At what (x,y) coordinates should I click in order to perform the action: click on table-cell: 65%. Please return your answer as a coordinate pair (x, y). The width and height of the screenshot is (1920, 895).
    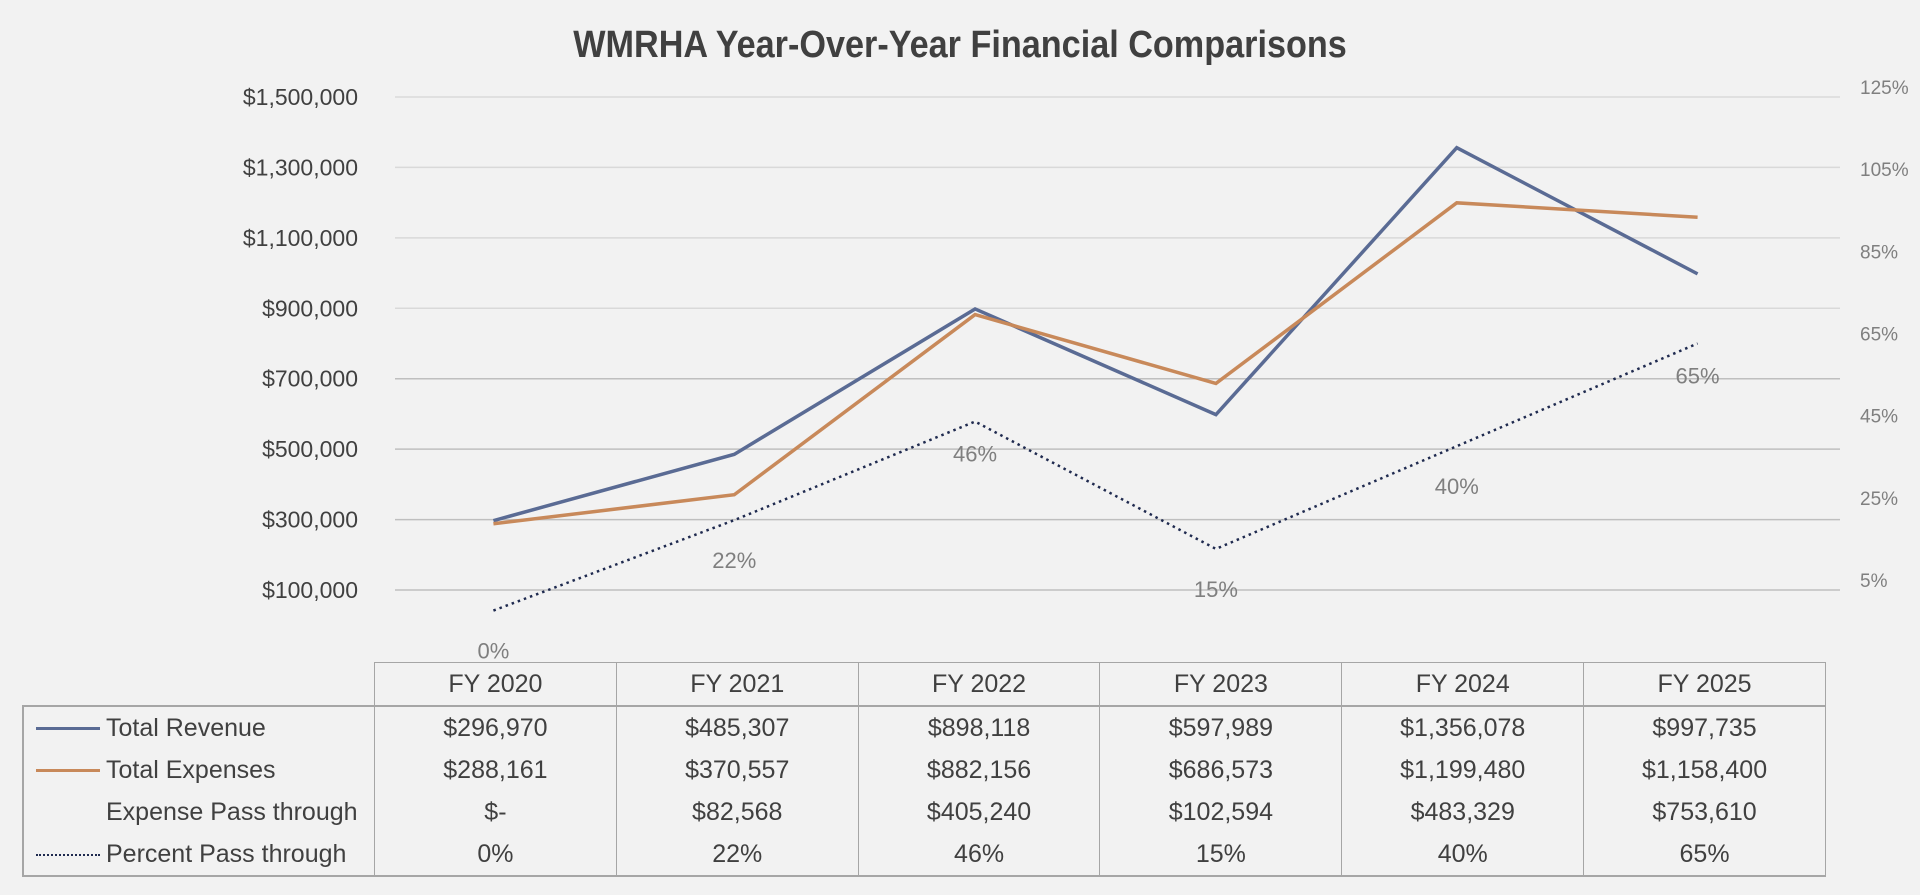
    Looking at the image, I should click on (1704, 855).